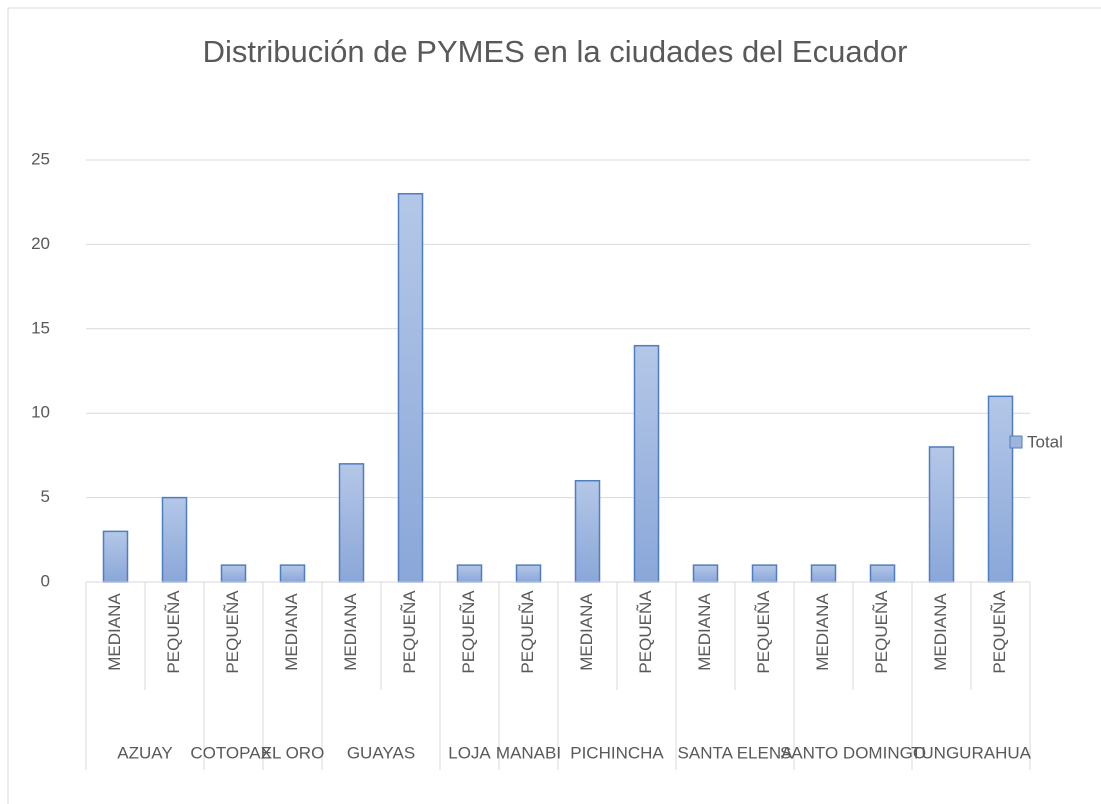 The image size is (1101, 804). What do you see at coordinates (40, 412) in the screenshot?
I see `y-tick-label: 10` at bounding box center [40, 412].